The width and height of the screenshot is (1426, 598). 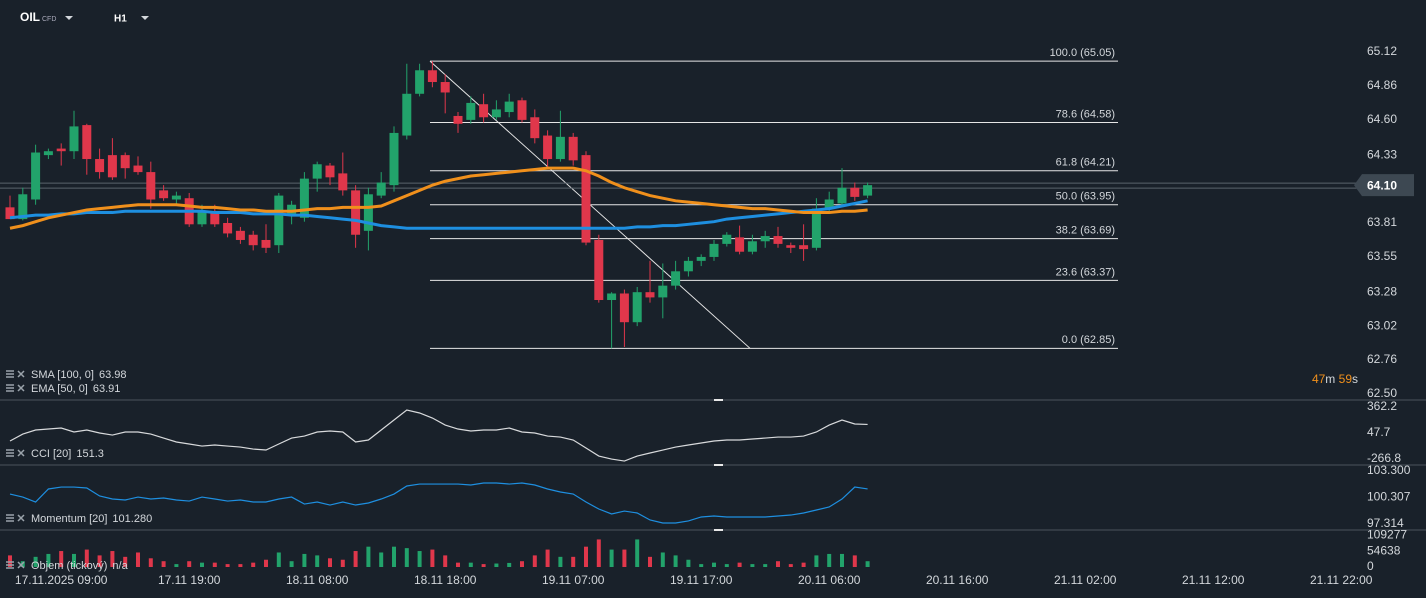 I want to click on indicator-name: CCI [20], so click(x=51, y=454).